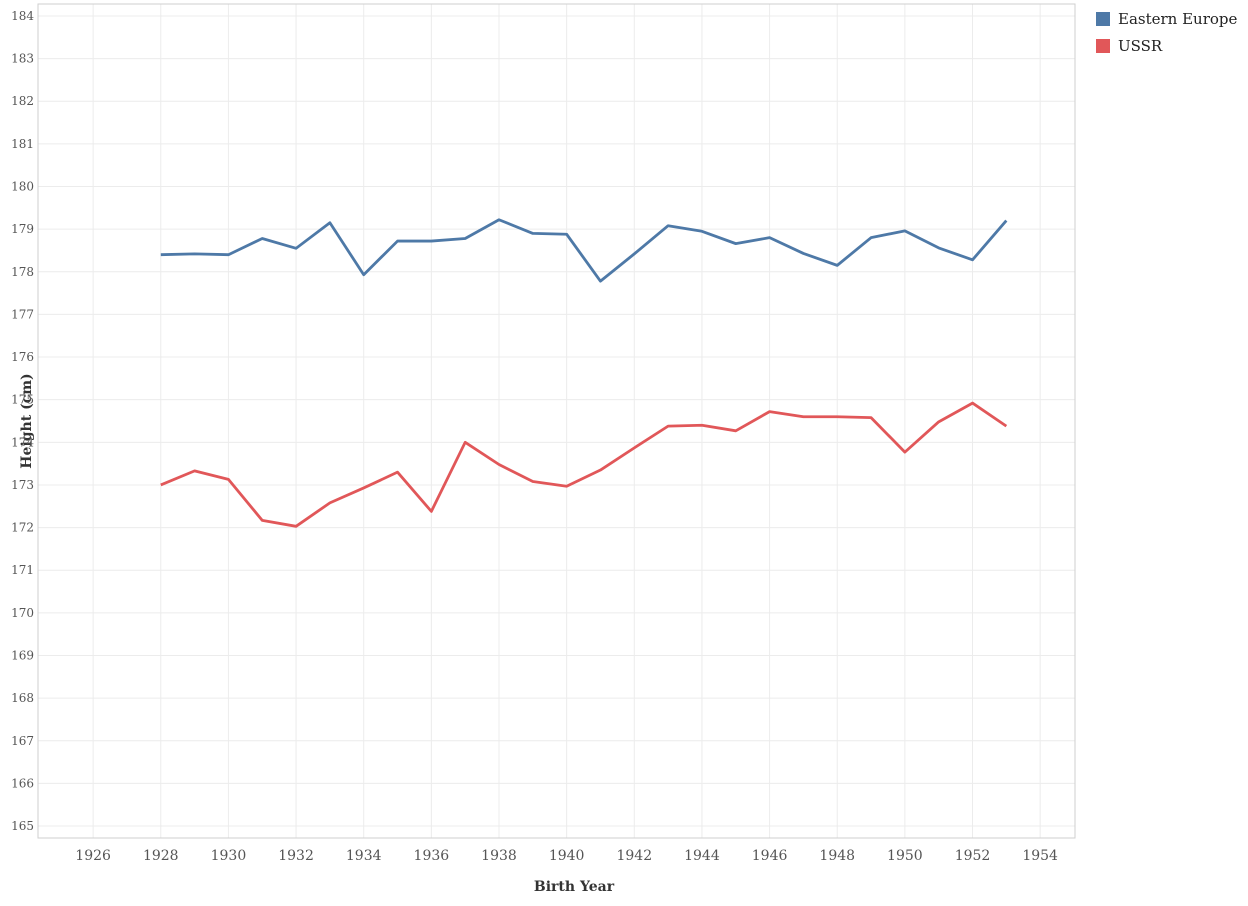  I want to click on x-tick-label: 1928, so click(161, 856).